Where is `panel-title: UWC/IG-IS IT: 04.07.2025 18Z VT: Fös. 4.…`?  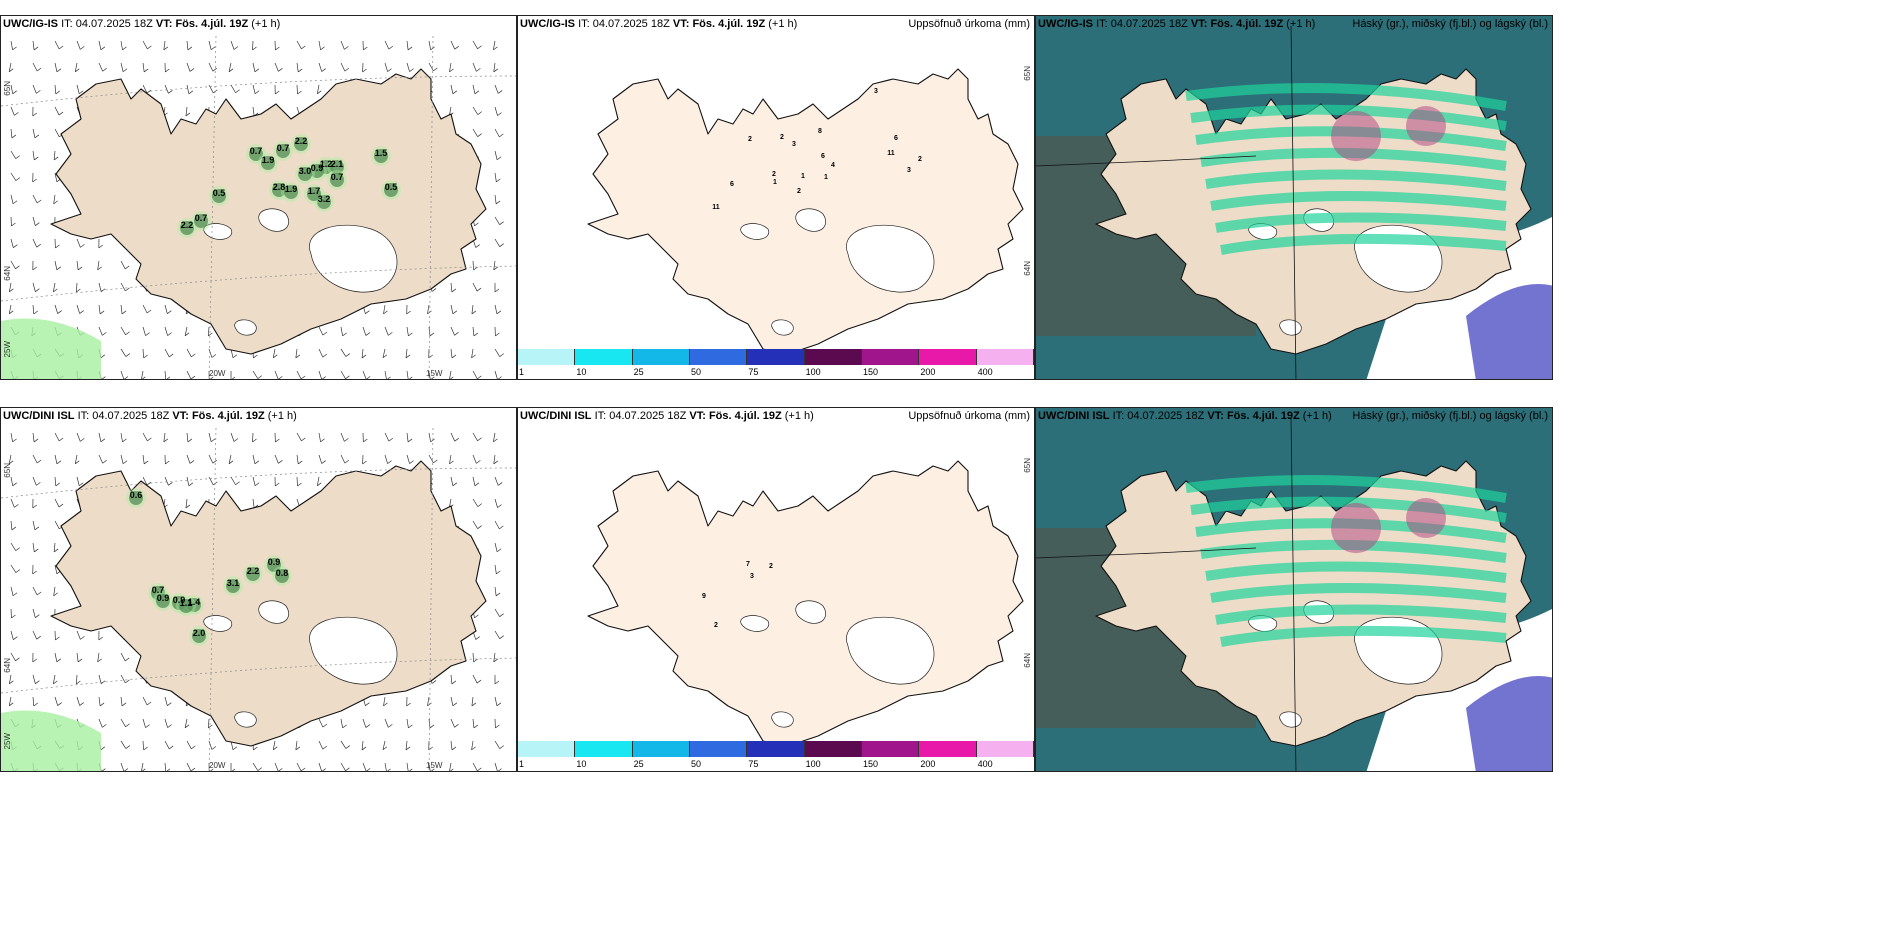 panel-title: UWC/IG-IS IT: 04.07.2025 18Z VT: Fös. 4.… is located at coordinates (1177, 24).